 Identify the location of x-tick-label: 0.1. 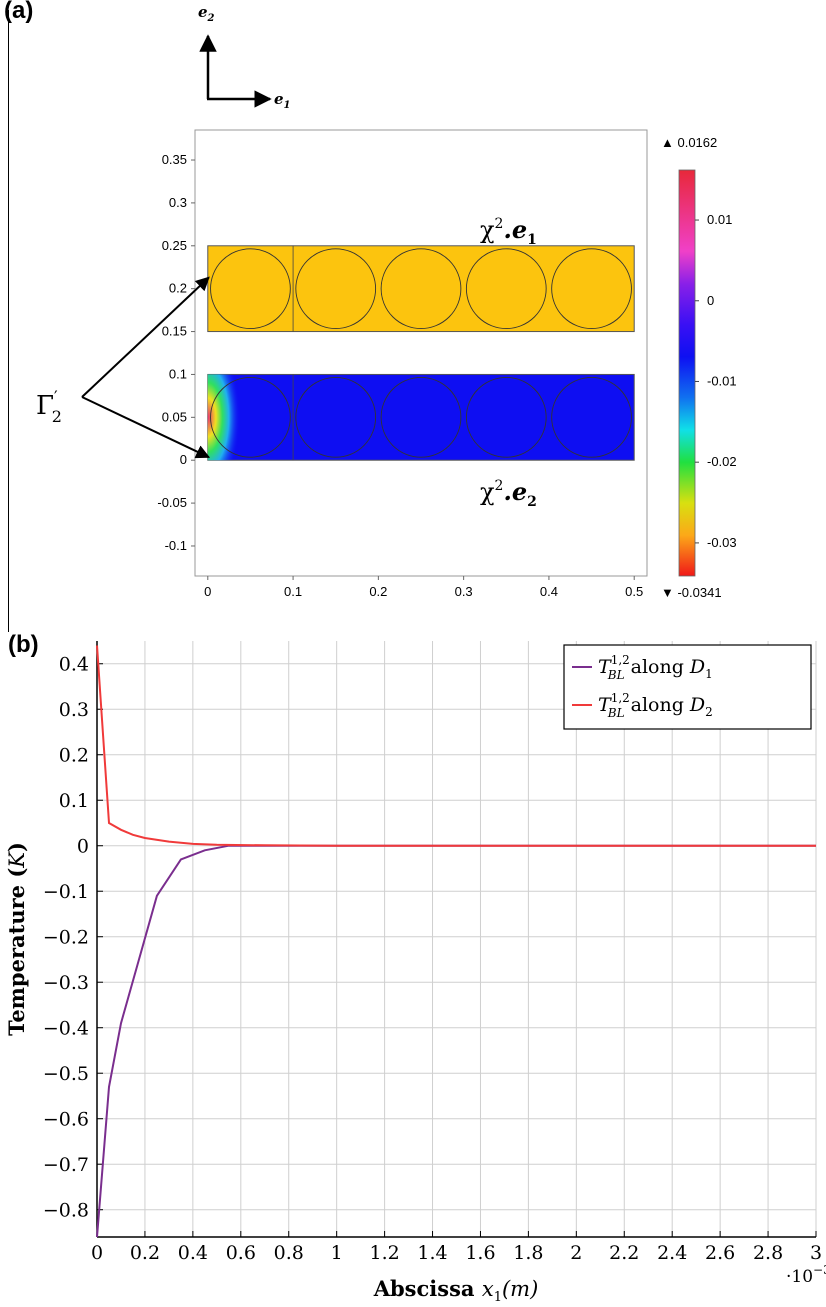
(293, 591).